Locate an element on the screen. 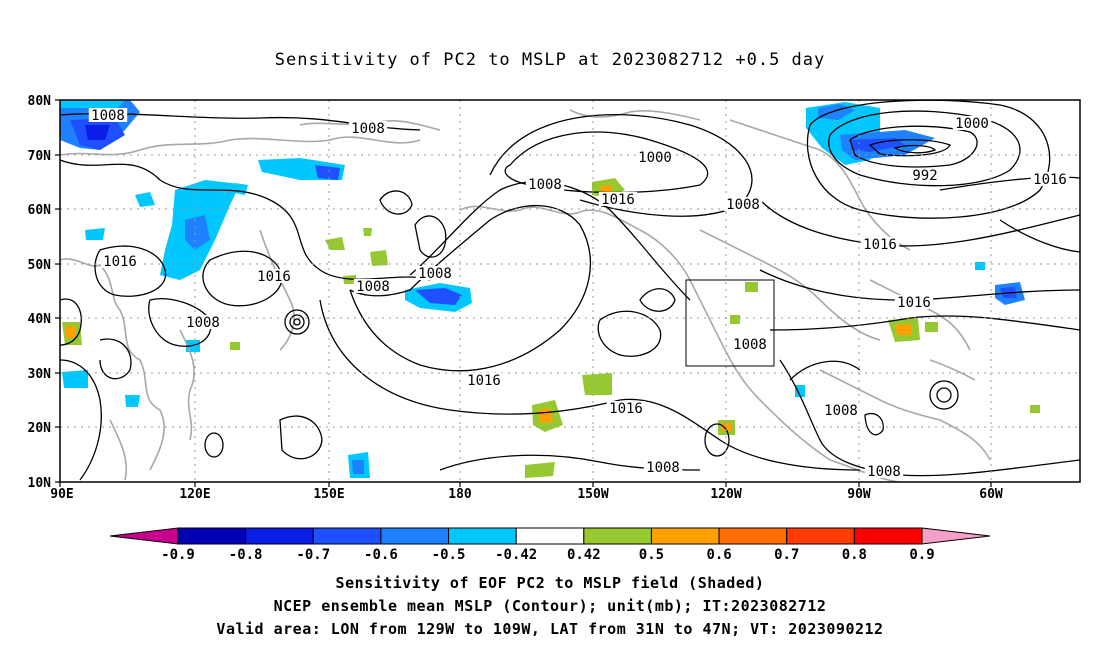 This screenshot has width=1100, height=650. colorbar-tick-label: -0.6 is located at coordinates (381, 555).